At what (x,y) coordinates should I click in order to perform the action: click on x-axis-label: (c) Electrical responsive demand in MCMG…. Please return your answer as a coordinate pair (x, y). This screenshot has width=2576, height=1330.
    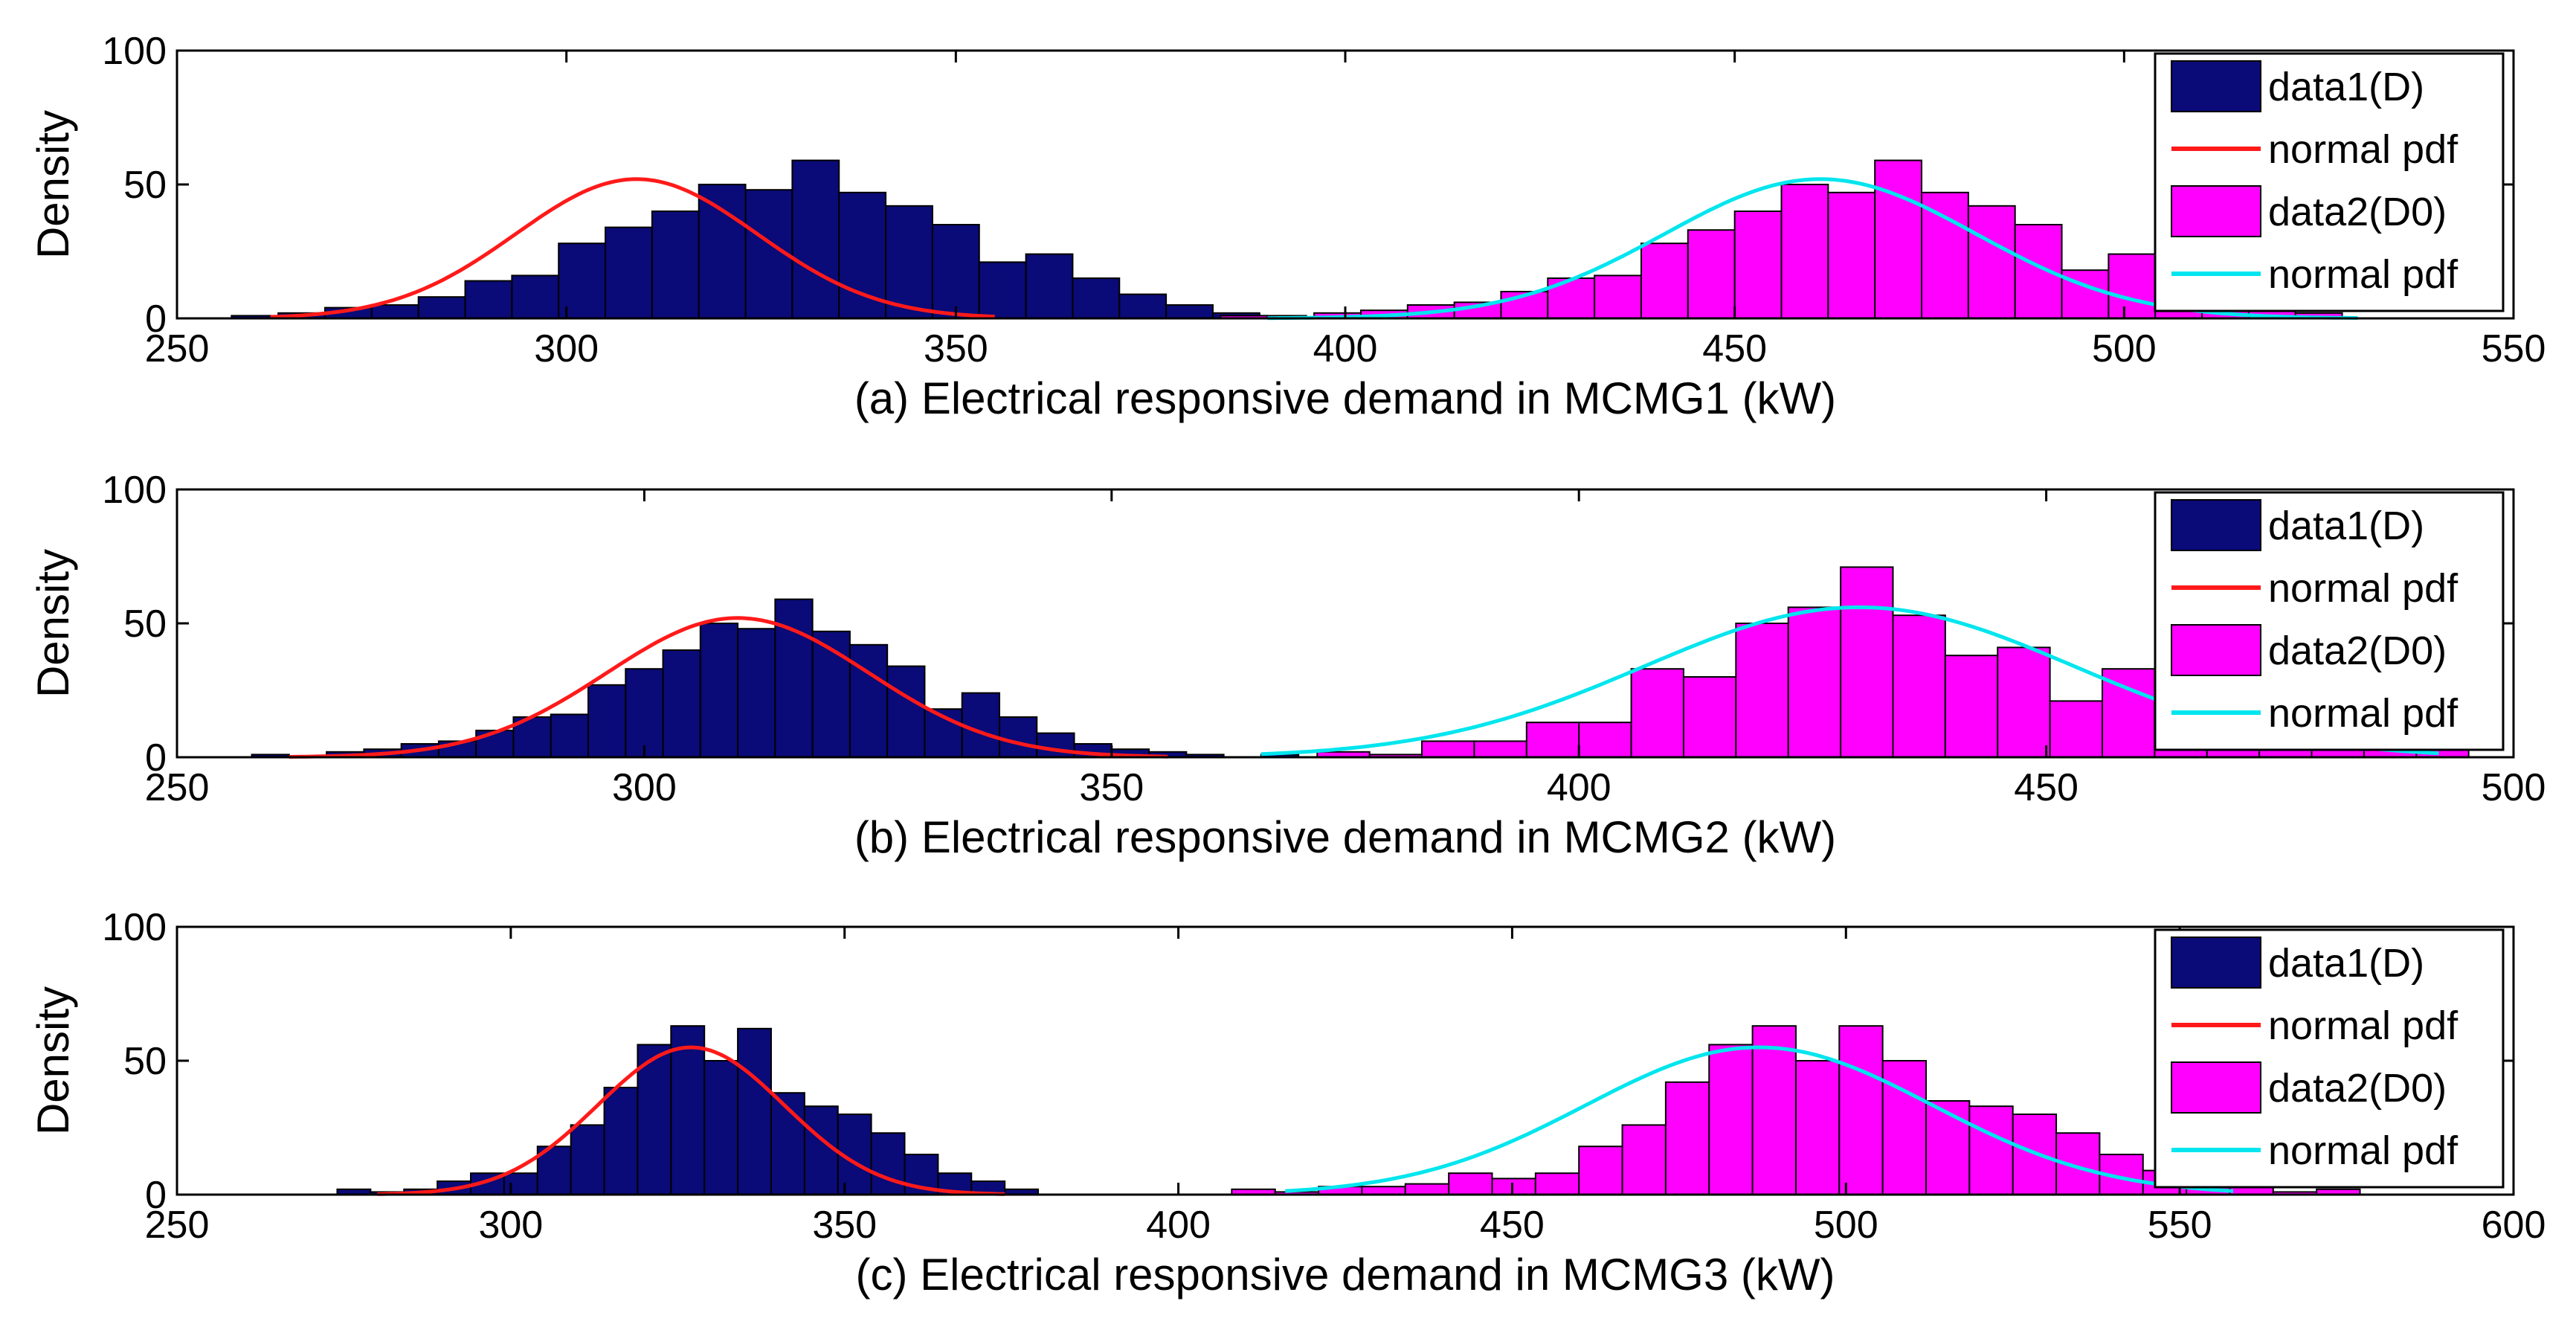
    Looking at the image, I should click on (1345, 1275).